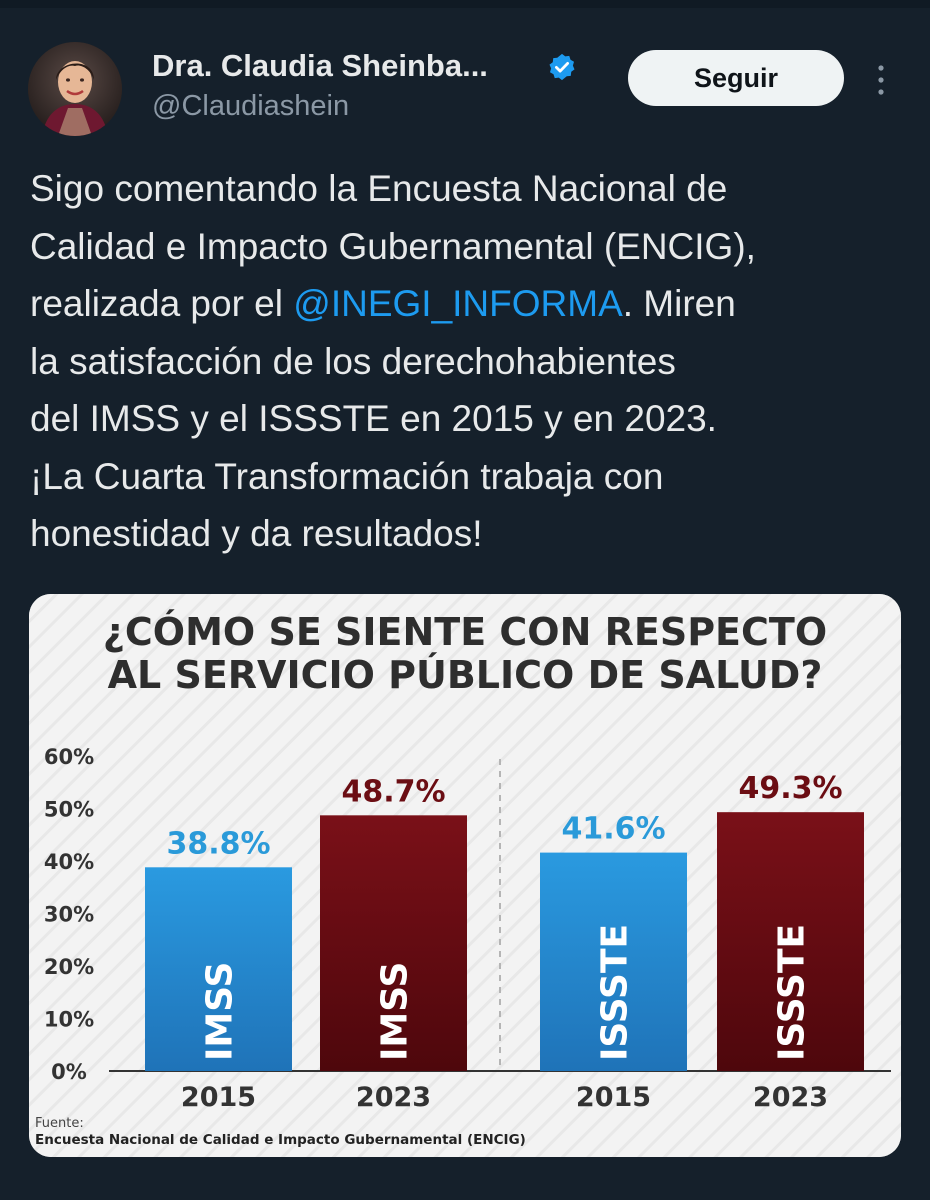 This screenshot has height=1200, width=930. Describe the element at coordinates (393, 246) in the screenshot. I see `tweet-line: Calidad e Impacto Gubernamental (ENCIG),` at that location.